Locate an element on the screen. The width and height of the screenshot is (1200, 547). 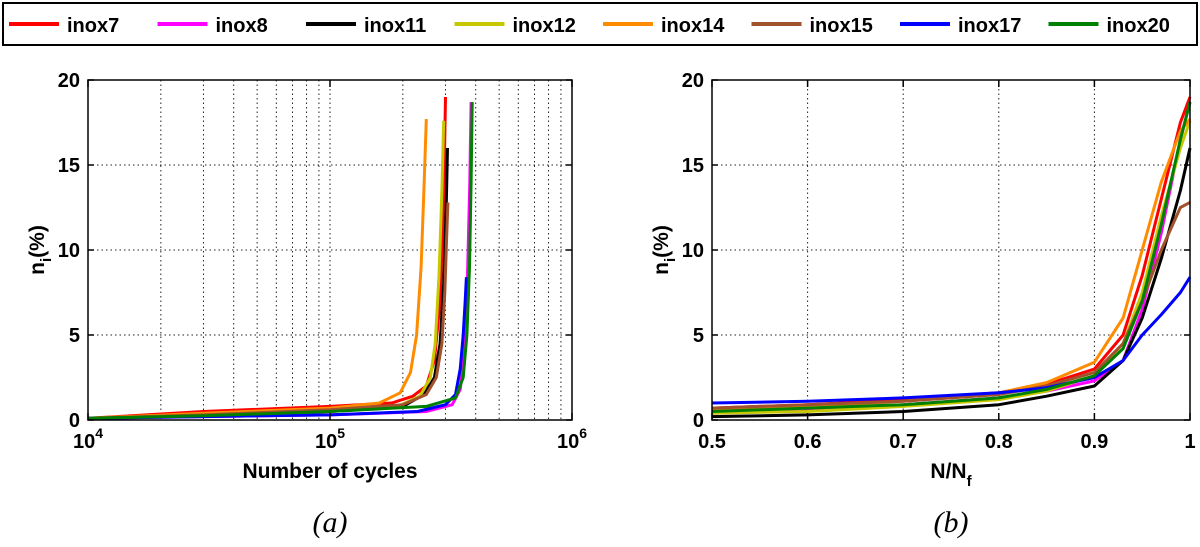
x-tick-label: 0.6 is located at coordinates (808, 442).